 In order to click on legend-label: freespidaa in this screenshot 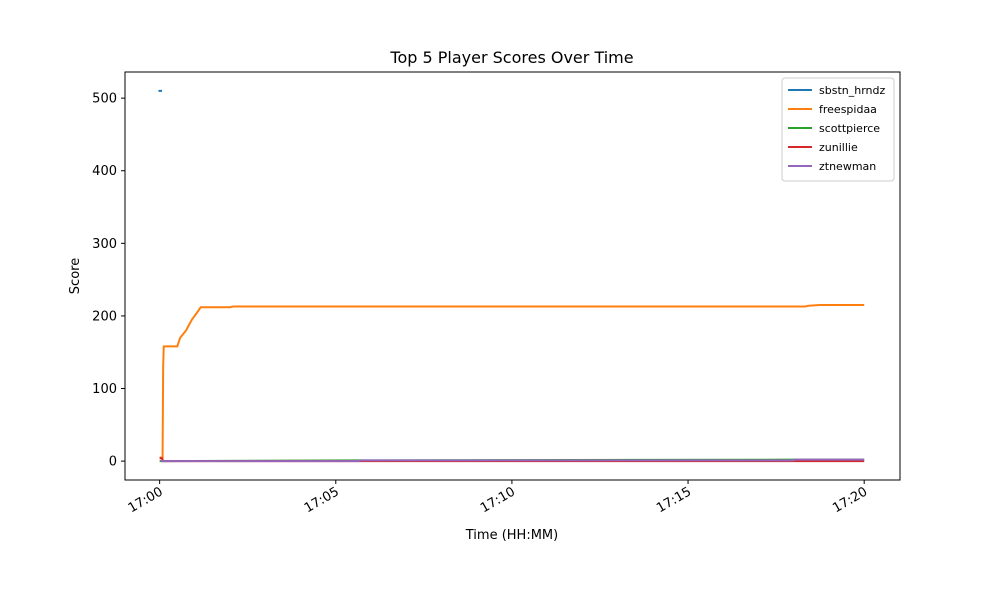, I will do `click(848, 109)`.